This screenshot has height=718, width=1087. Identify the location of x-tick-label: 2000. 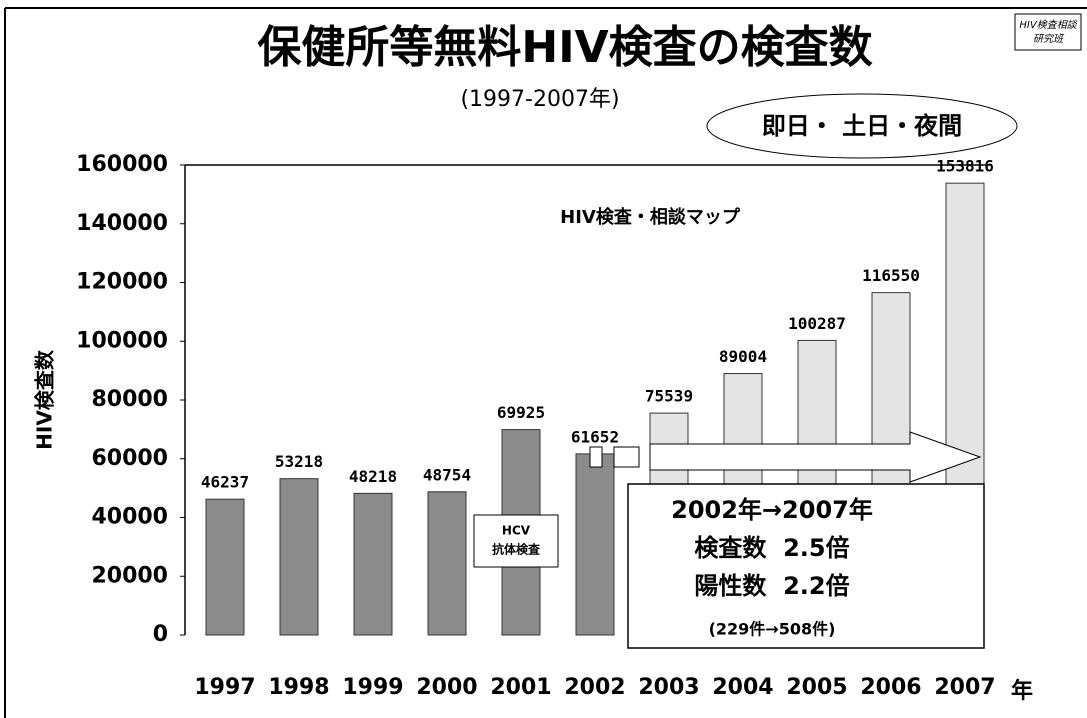
(446, 687).